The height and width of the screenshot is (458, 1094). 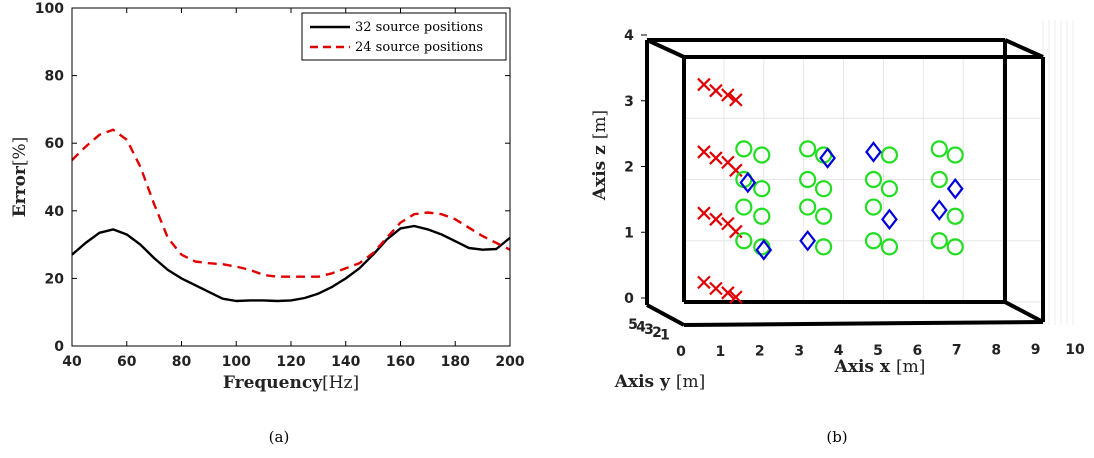 What do you see at coordinates (20, 151) in the screenshot?
I see `panel-a-y-axis-unit: [%]` at bounding box center [20, 151].